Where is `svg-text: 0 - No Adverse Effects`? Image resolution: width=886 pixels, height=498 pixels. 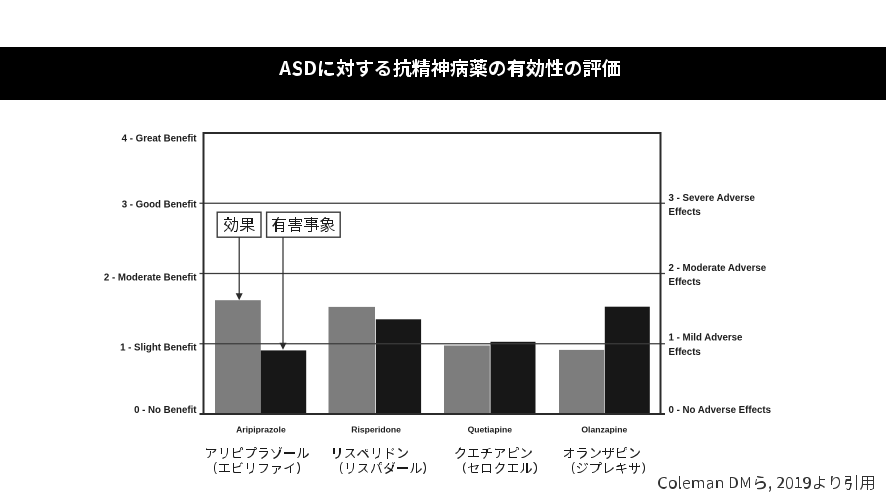
svg-text: 0 - No Adverse Effects is located at coordinates (720, 410).